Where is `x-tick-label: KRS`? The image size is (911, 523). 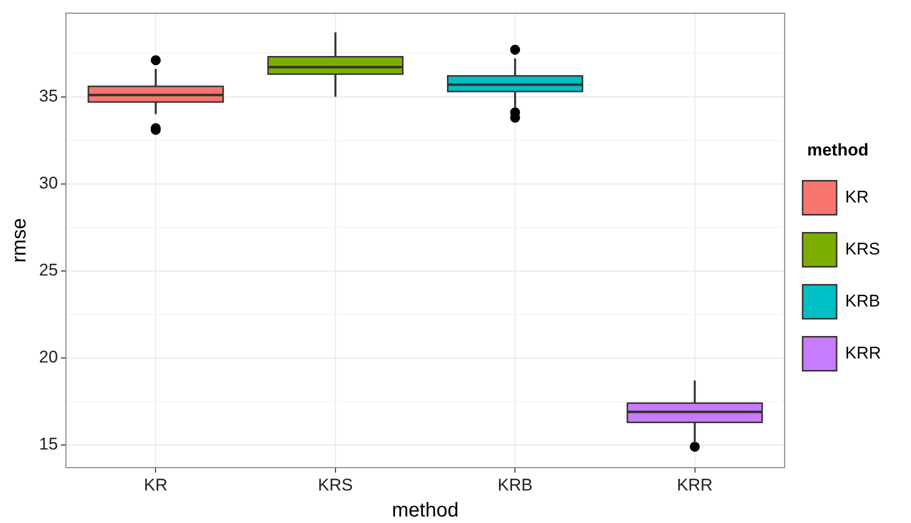 x-tick-label: KRS is located at coordinates (335, 484).